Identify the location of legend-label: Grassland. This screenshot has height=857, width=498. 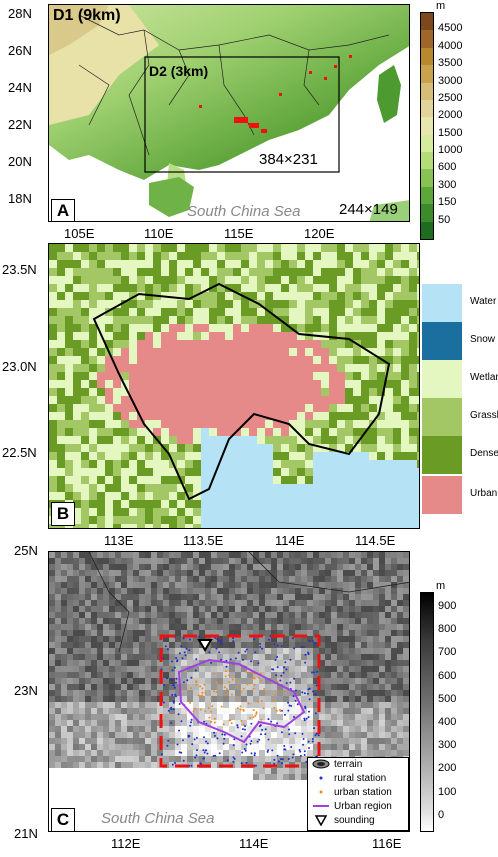
(484, 415).